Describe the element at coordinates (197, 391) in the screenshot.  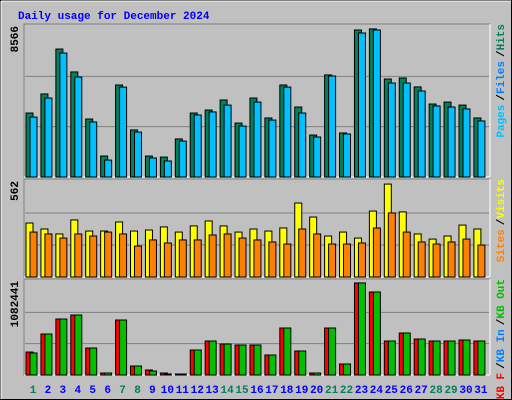
I see `x-tick-label: 12` at that location.